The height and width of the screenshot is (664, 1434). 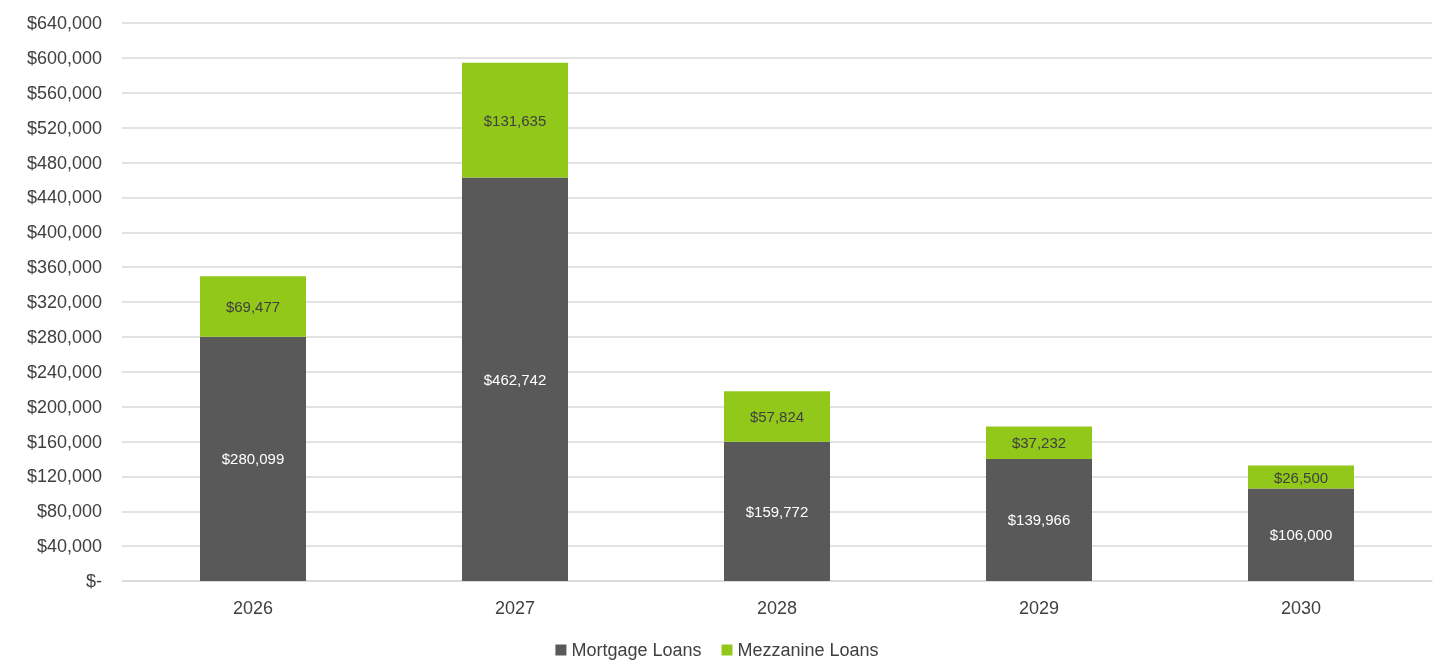 I want to click on y-tick-label: $480,000, so click(x=64, y=162).